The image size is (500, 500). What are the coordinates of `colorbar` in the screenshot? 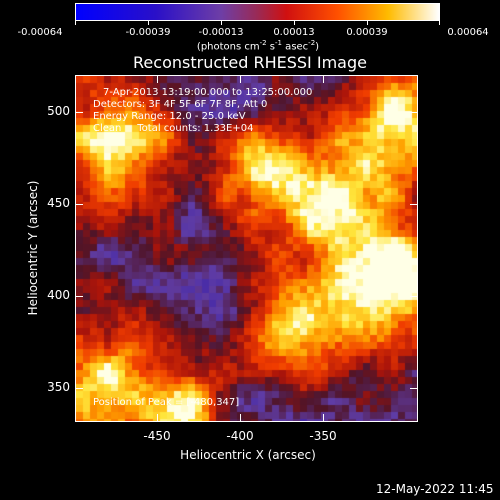 It's located at (257, 12).